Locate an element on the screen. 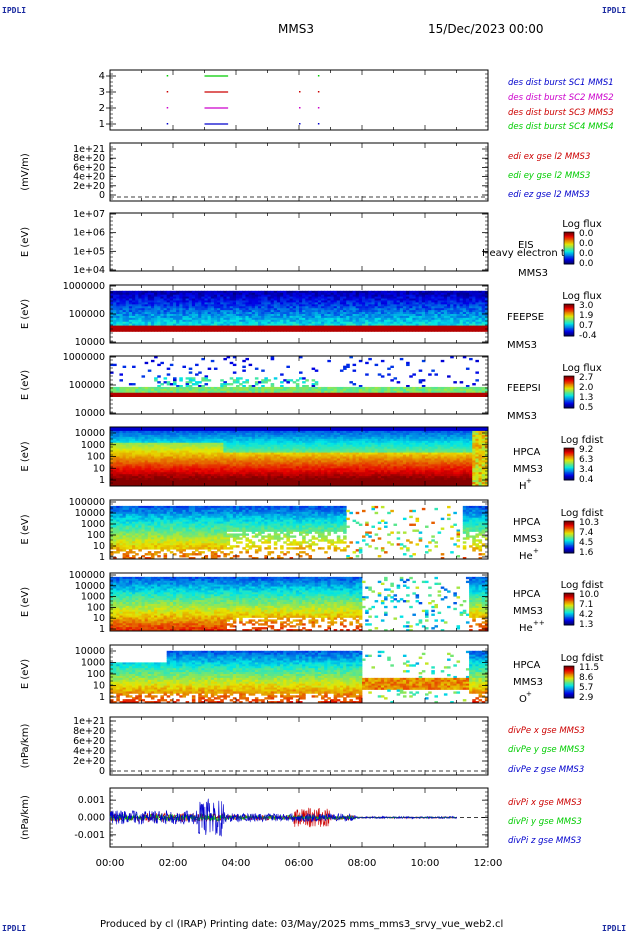  colorbar-tick-label: -0.4 is located at coordinates (588, 336).